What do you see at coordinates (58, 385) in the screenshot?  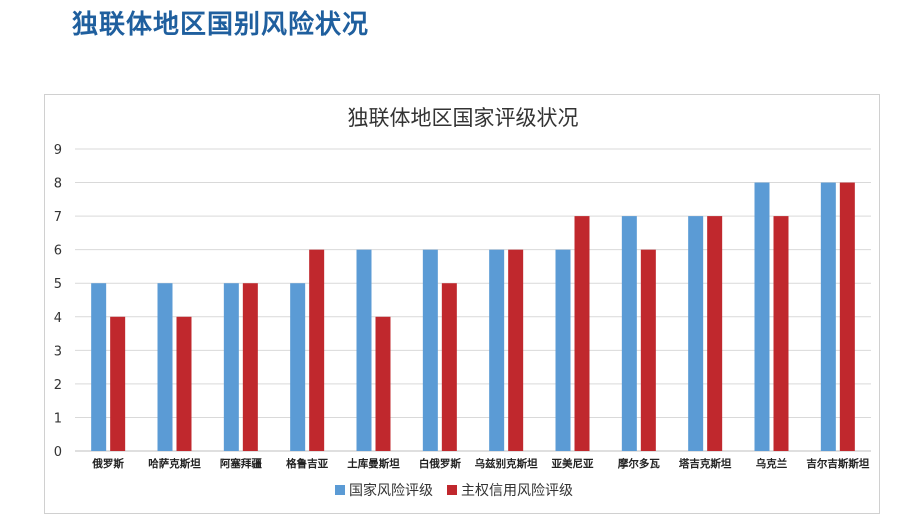 I see `y-tick-label: 2` at bounding box center [58, 385].